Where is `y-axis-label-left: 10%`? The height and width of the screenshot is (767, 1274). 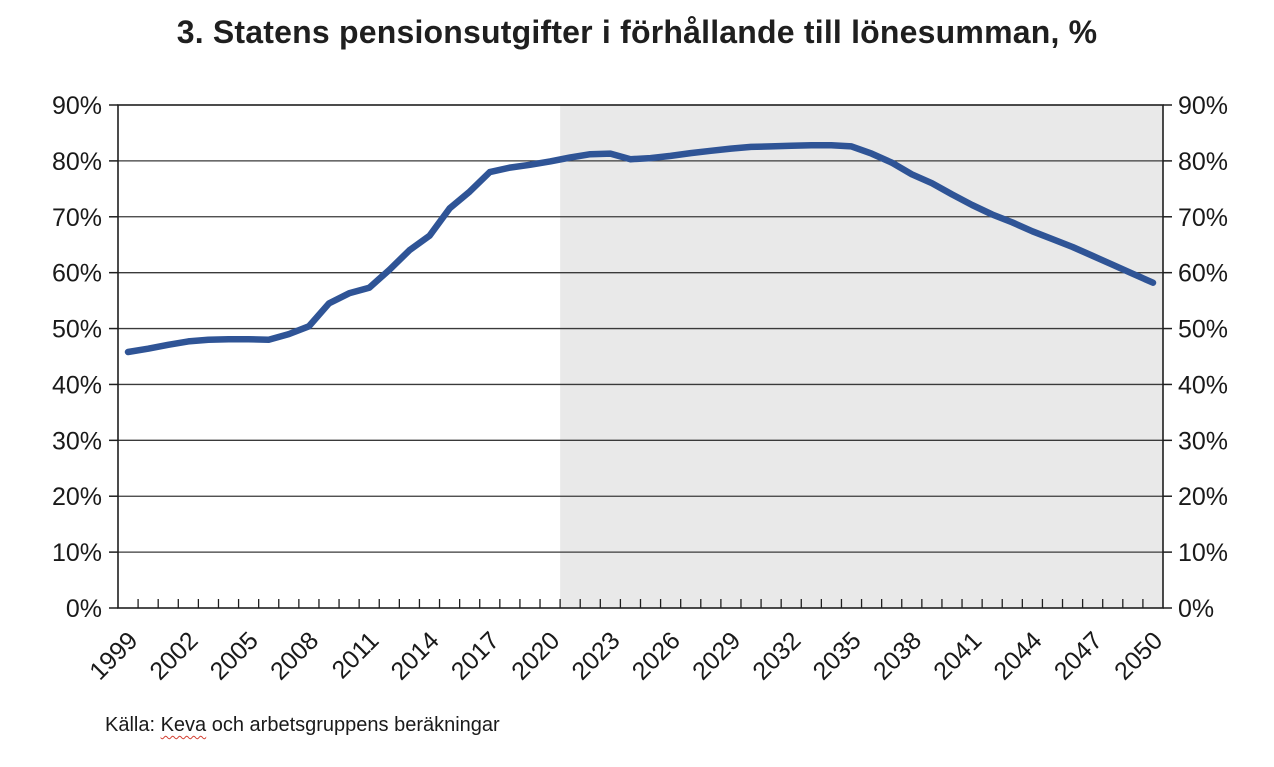 y-axis-label-left: 10% is located at coordinates (77, 553).